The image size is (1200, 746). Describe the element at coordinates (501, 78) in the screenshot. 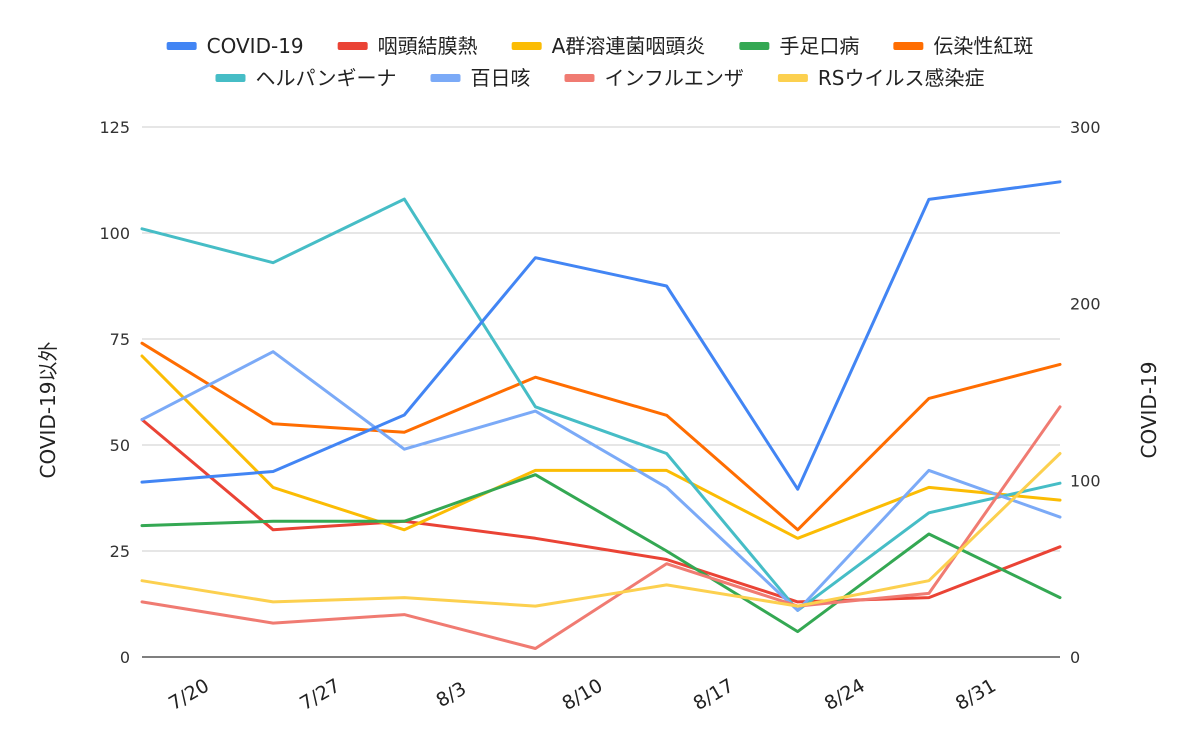

I see `legend-label: 百日咳` at that location.